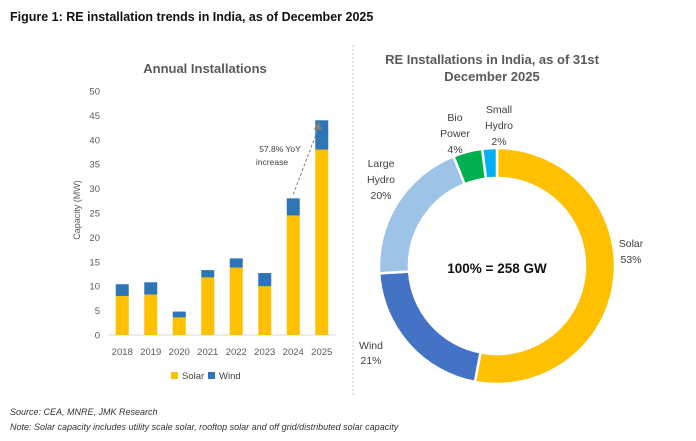 This screenshot has height=441, width=696. I want to click on slice-label-wind: Wind, so click(371, 346).